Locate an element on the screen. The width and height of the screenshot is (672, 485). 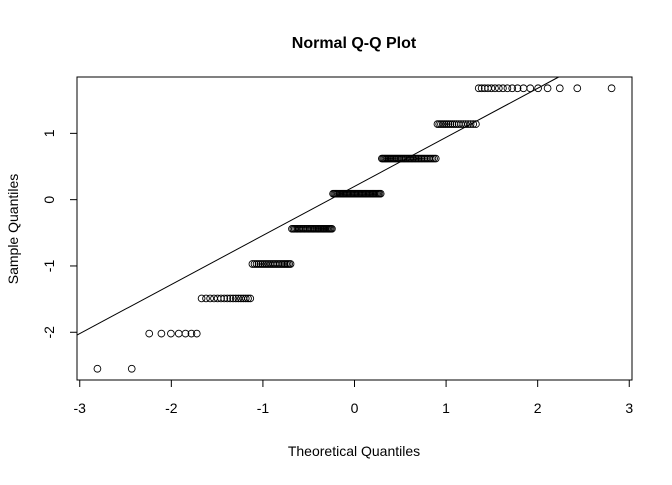
x-tick-label: -1 is located at coordinates (263, 408).